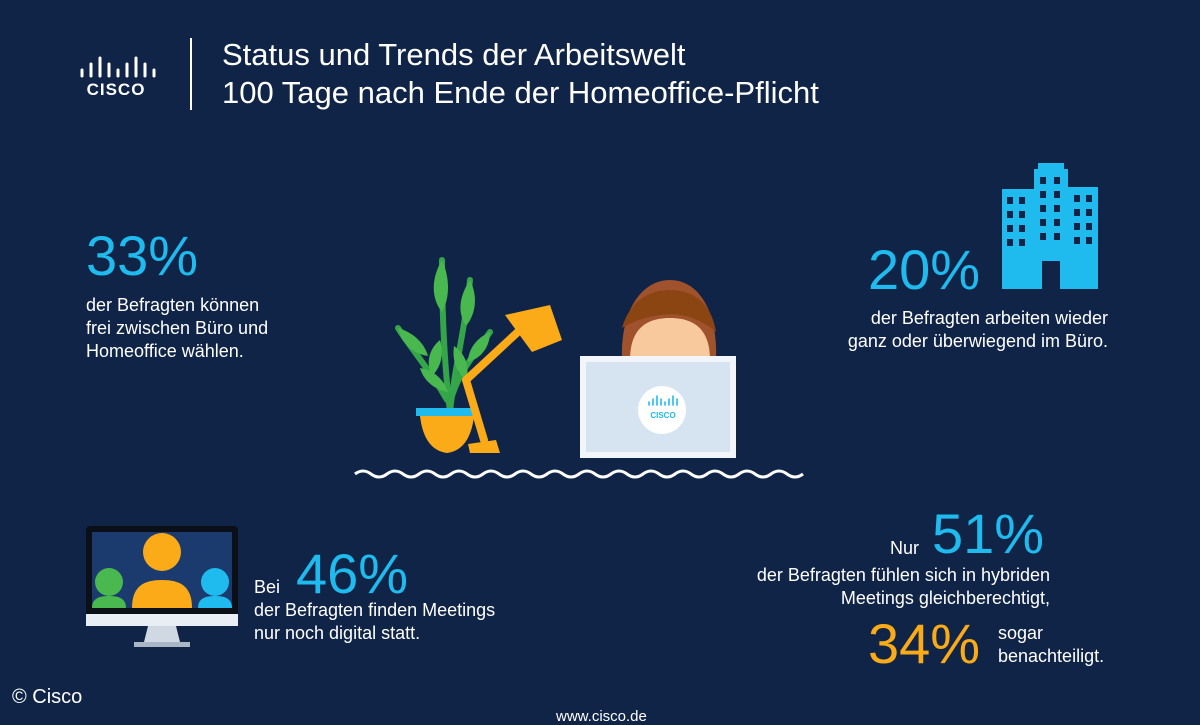  I want to click on stat-51-line: Meetings gleichberechtigt,, so click(945, 598).